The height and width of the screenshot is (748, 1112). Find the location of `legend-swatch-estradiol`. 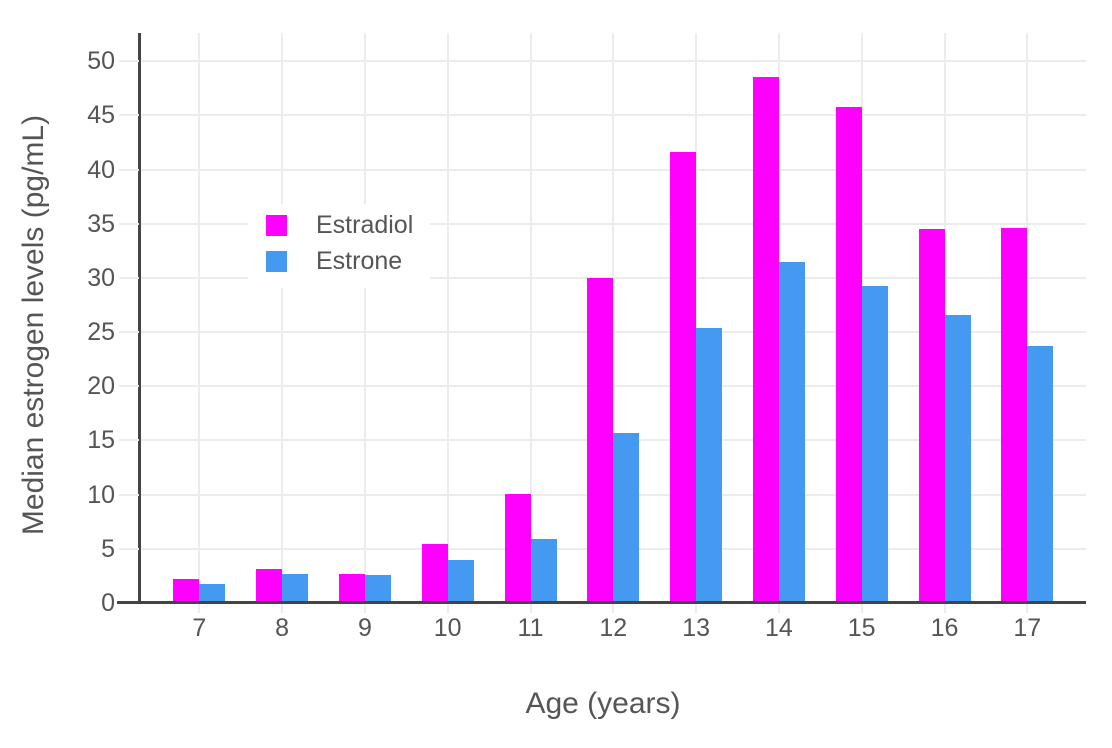

legend-swatch-estradiol is located at coordinates (276, 225).